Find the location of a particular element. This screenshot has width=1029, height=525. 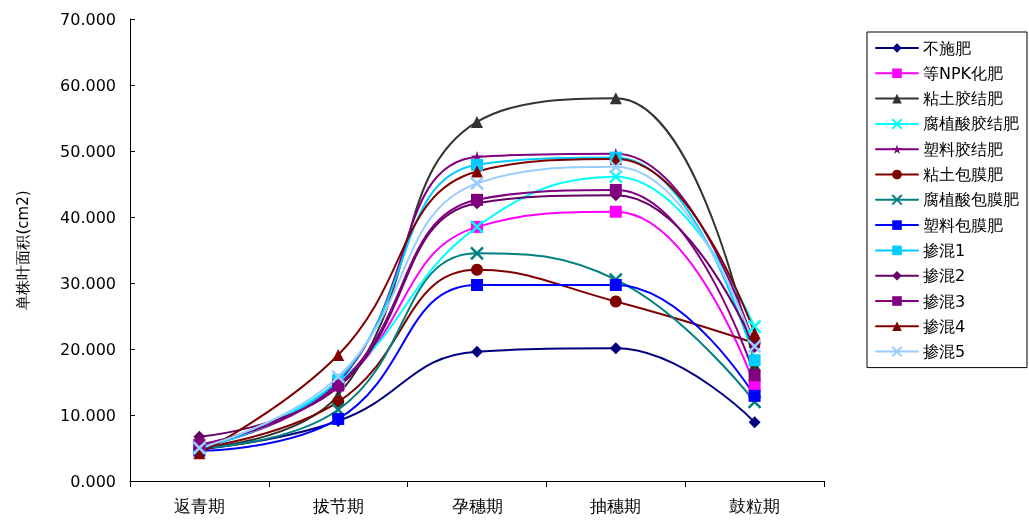

y-tick-label: 70.000 is located at coordinates (88, 19).